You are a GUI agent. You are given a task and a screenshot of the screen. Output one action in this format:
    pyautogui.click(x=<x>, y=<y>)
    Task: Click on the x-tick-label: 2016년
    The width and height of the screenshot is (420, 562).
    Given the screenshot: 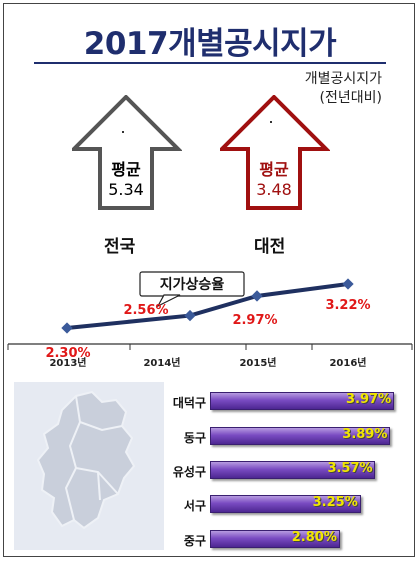 What is the action you would take?
    pyautogui.click(x=347, y=362)
    